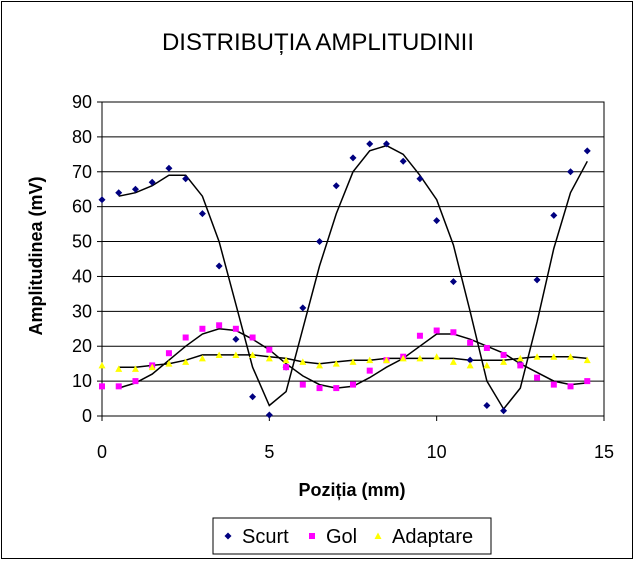 The height and width of the screenshot is (562, 636). Describe the element at coordinates (82, 346) in the screenshot. I see `y-tick-label: 20` at that location.